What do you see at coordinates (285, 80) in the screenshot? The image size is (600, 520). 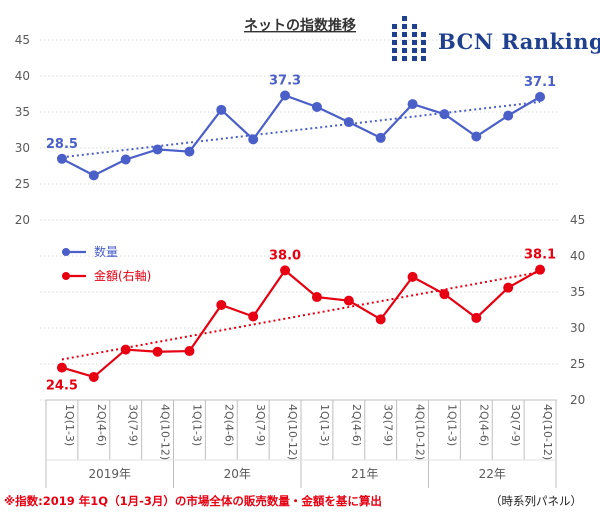 I see `data-label-left: 37.3` at bounding box center [285, 80].